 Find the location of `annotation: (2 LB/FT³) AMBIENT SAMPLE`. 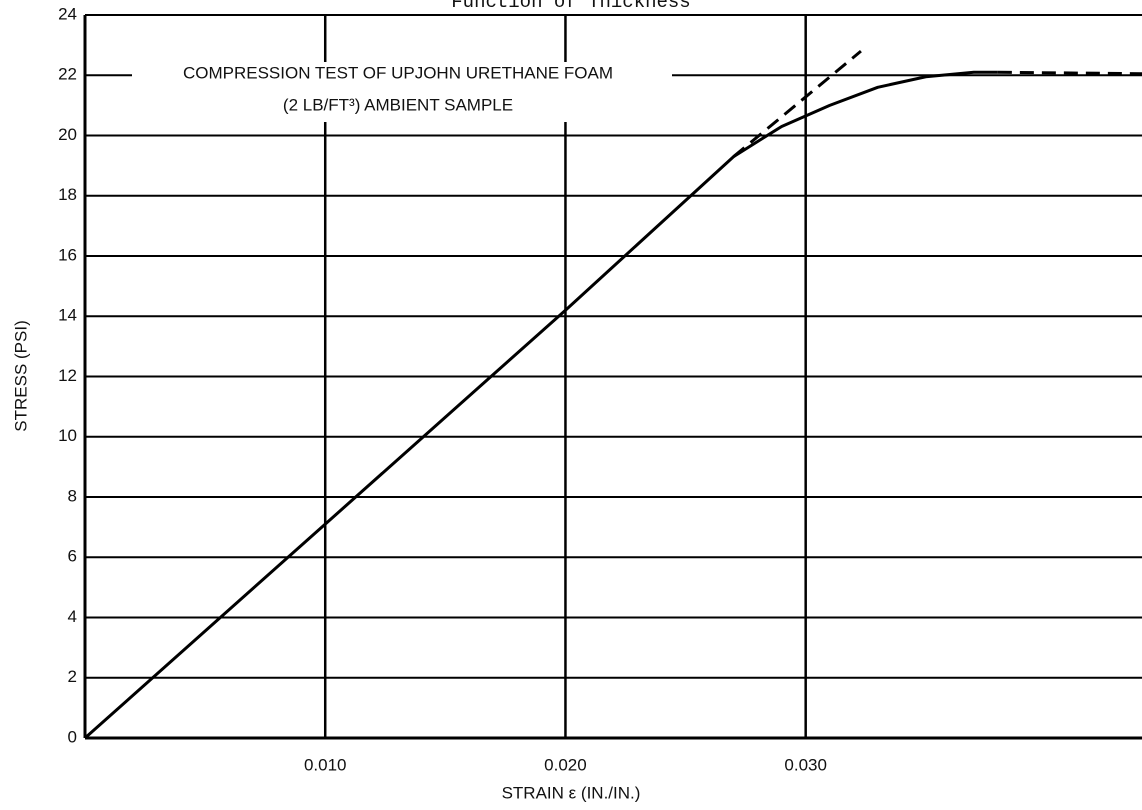

annotation: (2 LB/FT³) AMBIENT SAMPLE is located at coordinates (398, 104).